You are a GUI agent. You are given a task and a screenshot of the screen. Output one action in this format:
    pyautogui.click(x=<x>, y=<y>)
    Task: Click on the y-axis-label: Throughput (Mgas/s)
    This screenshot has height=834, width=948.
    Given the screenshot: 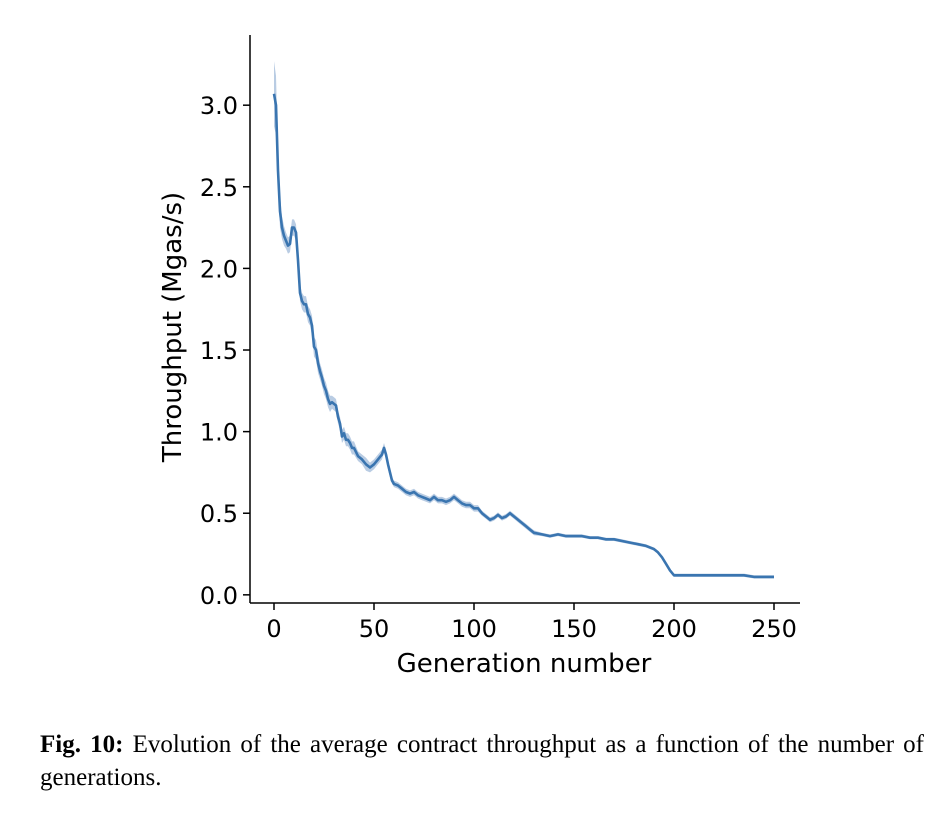 What is the action you would take?
    pyautogui.click(x=173, y=327)
    